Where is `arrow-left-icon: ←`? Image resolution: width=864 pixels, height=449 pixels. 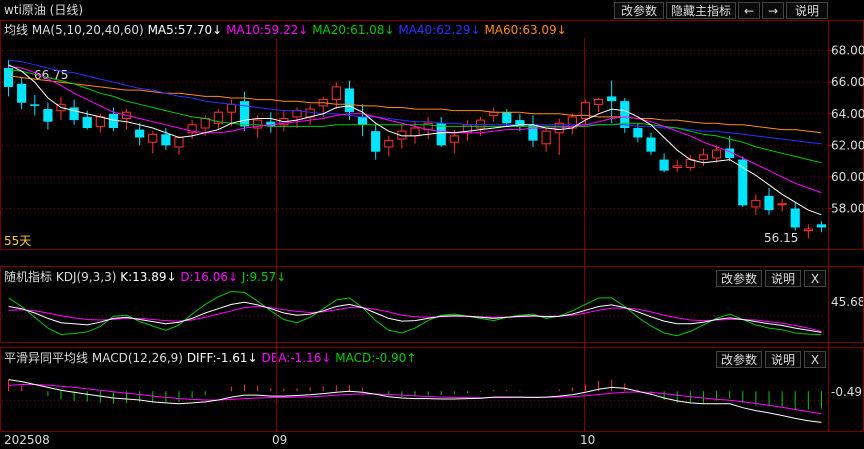 arrow-left-icon: ← is located at coordinates (749, 10).